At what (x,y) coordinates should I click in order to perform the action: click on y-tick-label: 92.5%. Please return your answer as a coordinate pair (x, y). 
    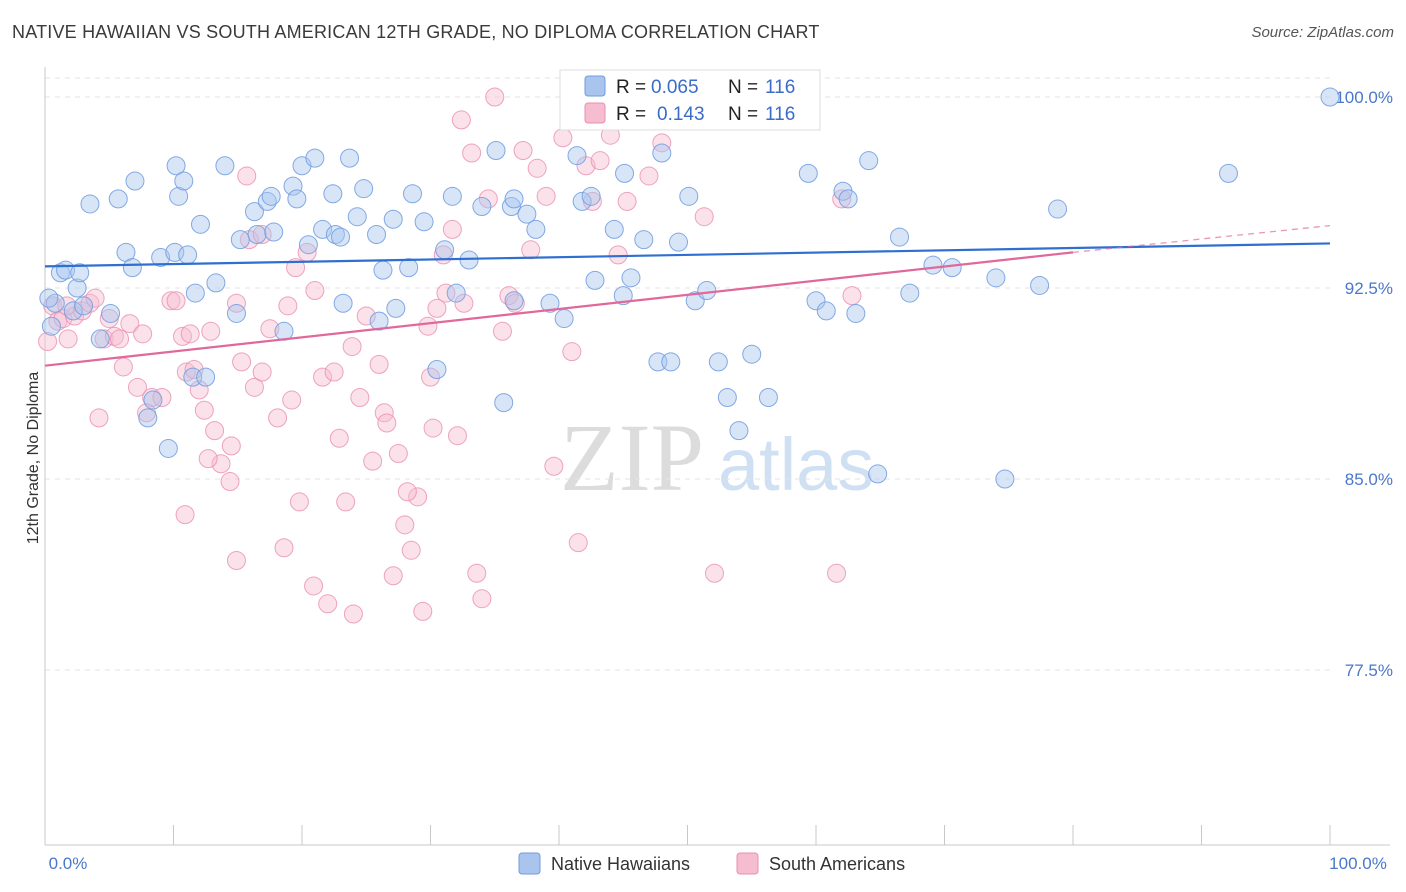
    Looking at the image, I should click on (1369, 288).